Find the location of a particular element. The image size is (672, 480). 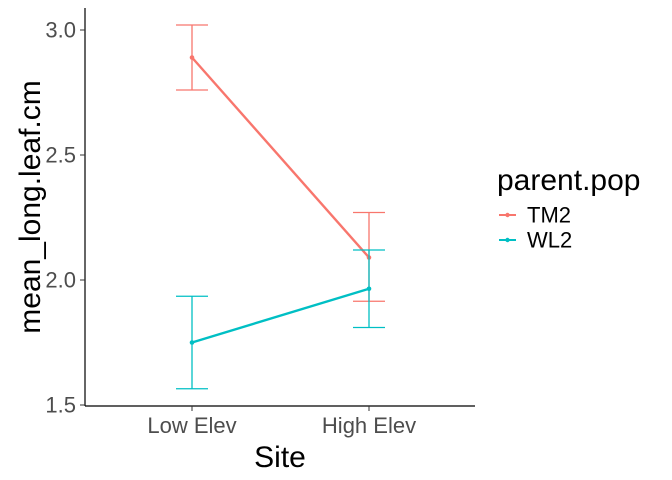

data-point-tm2 is located at coordinates (192, 57).